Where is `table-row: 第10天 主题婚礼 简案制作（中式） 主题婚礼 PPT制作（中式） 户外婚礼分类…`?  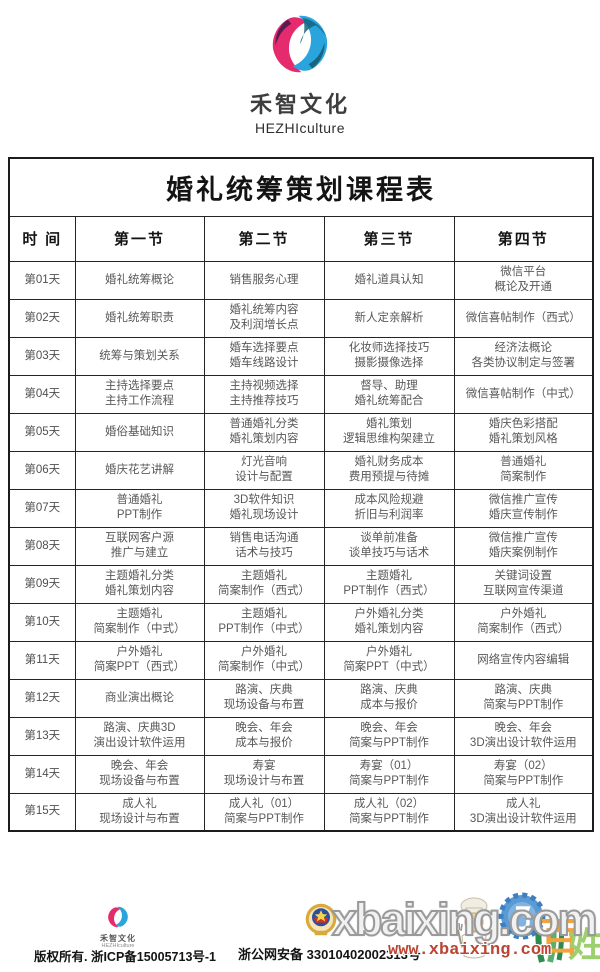
table-row: 第10天 主题婚礼 简案制作（中式） 主题婚礼 PPT制作（中式） 户外婚礼分类… is located at coordinates (301, 622).